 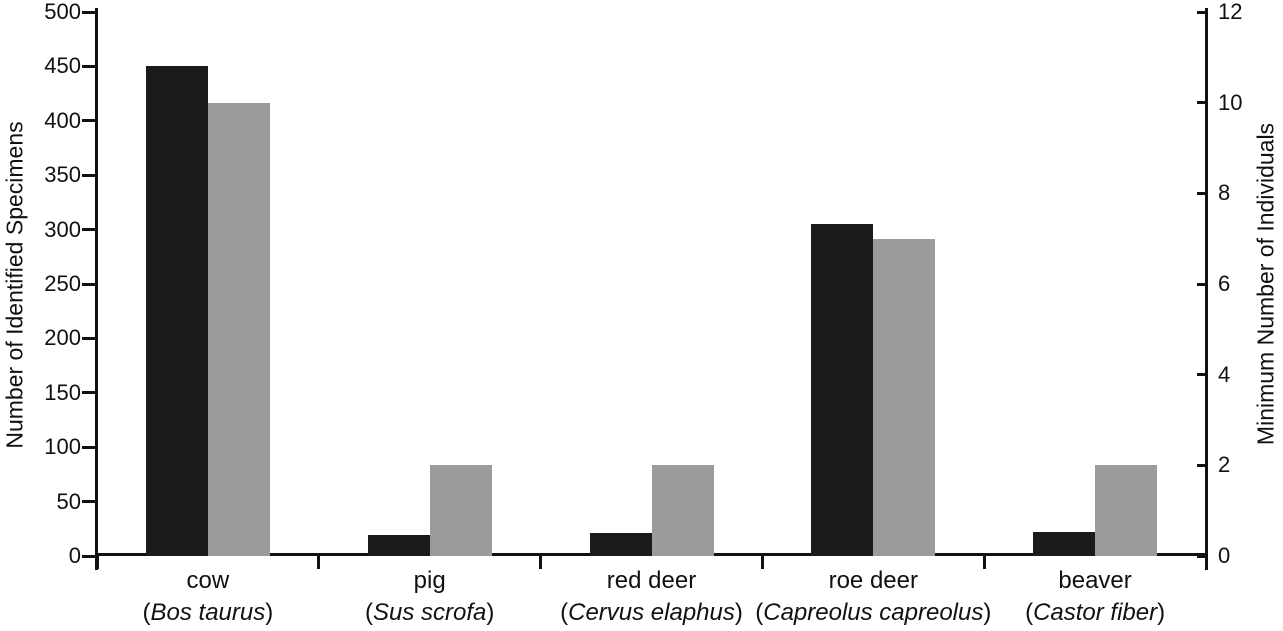 What do you see at coordinates (176, 311) in the screenshot?
I see `bar-nisp-cow` at bounding box center [176, 311].